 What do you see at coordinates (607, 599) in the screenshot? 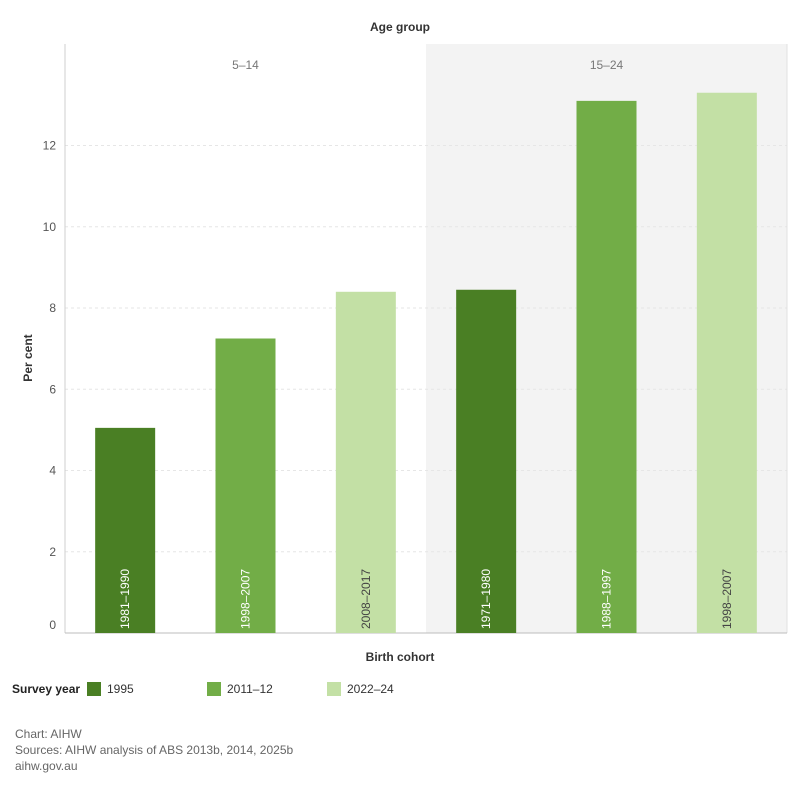
I see `bar-cohort-label: 1988–1997` at bounding box center [607, 599].